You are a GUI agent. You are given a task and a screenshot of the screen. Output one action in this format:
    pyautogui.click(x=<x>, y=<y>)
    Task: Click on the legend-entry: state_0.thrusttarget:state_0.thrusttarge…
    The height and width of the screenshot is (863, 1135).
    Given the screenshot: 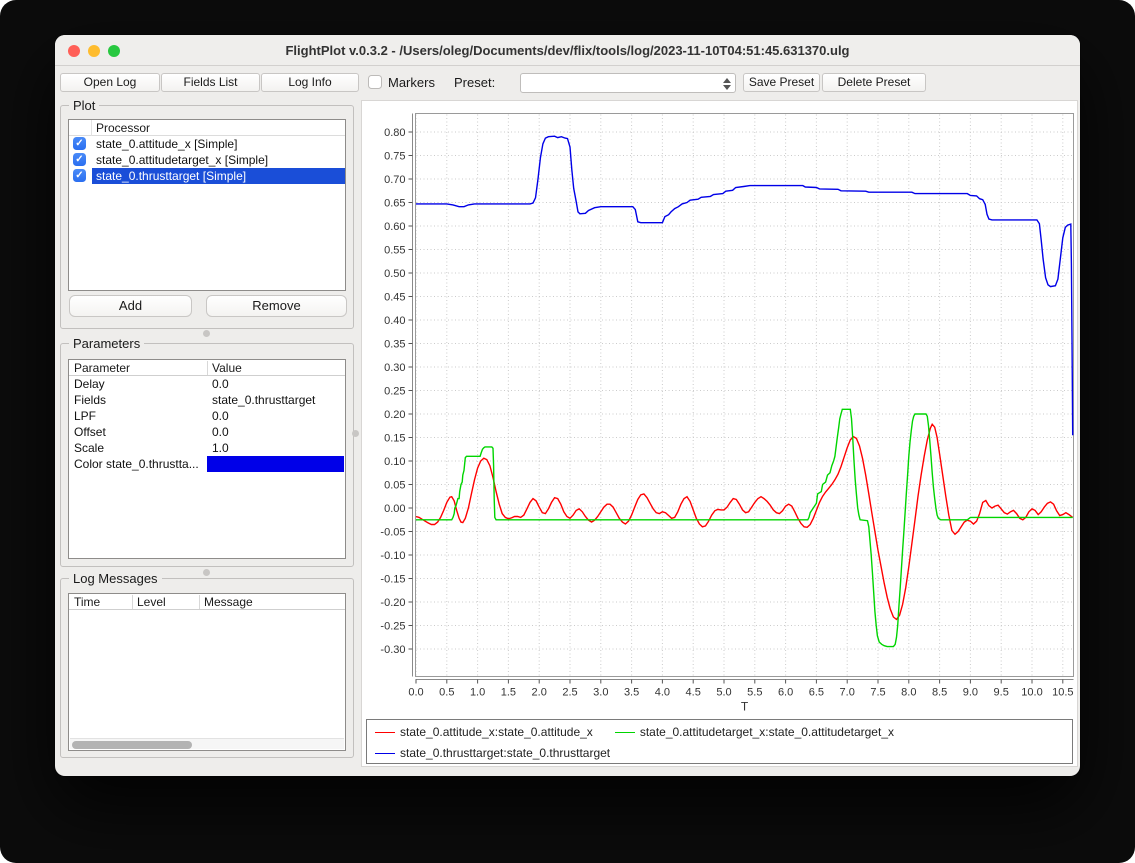 What is the action you would take?
    pyautogui.click(x=492, y=753)
    